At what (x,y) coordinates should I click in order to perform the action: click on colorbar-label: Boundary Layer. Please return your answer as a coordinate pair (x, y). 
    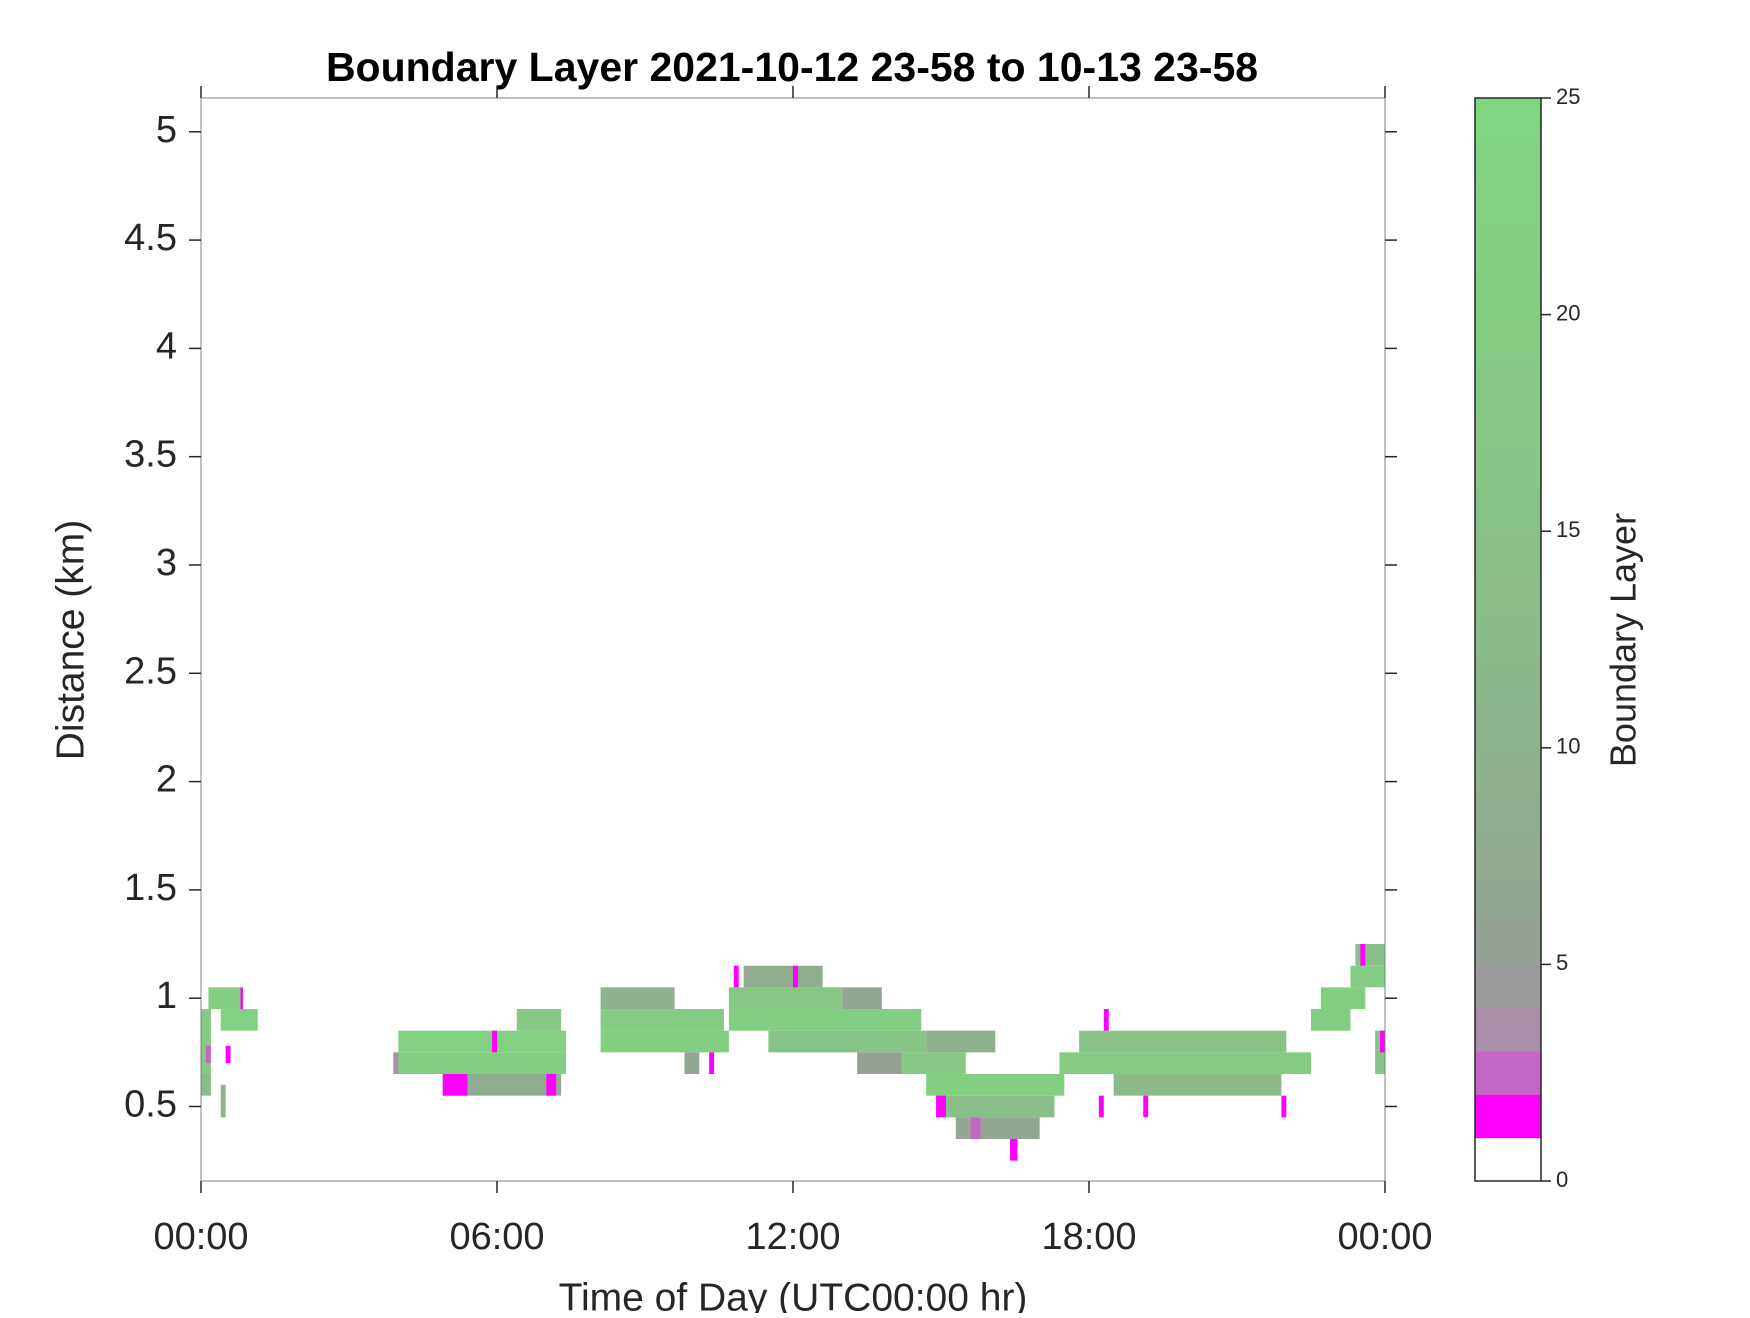
    Looking at the image, I should click on (1623, 640).